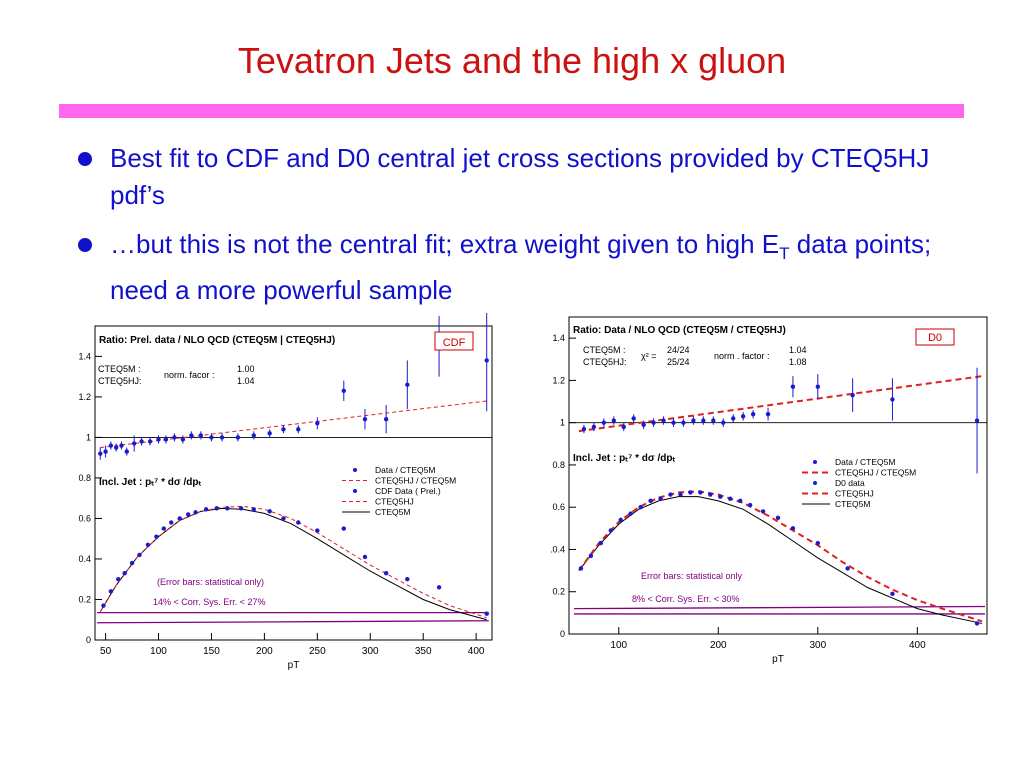 Image resolution: width=1024 pixels, height=768 pixels. I want to click on x-axis-label: pT, so click(778, 659).